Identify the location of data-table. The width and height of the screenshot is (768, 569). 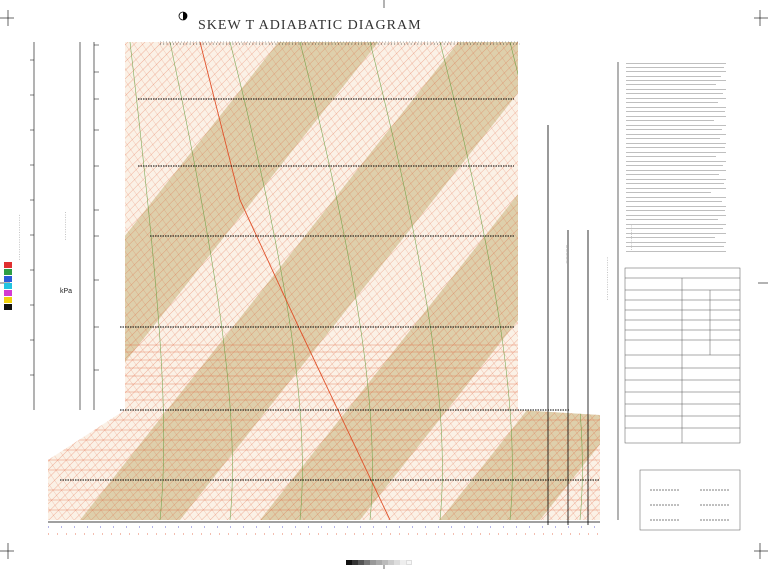
(682, 355).